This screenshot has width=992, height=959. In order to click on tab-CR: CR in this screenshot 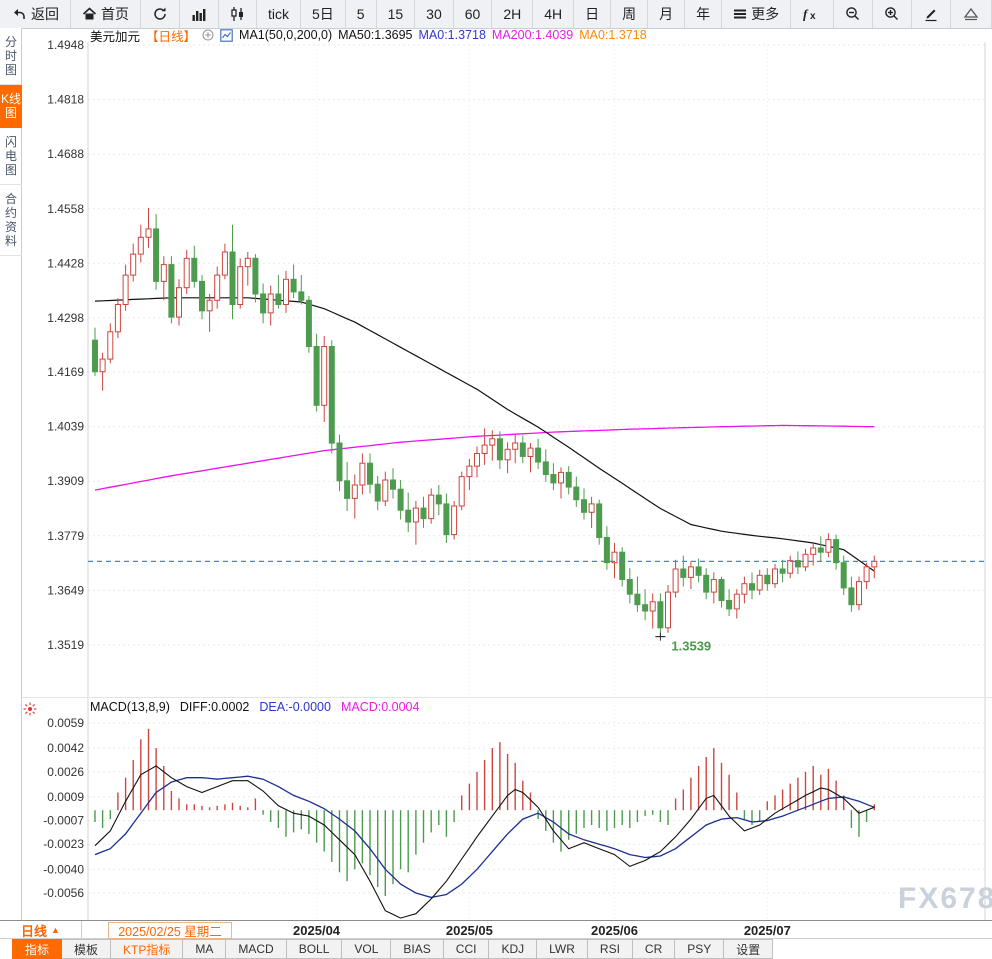, I will do `click(654, 949)`.